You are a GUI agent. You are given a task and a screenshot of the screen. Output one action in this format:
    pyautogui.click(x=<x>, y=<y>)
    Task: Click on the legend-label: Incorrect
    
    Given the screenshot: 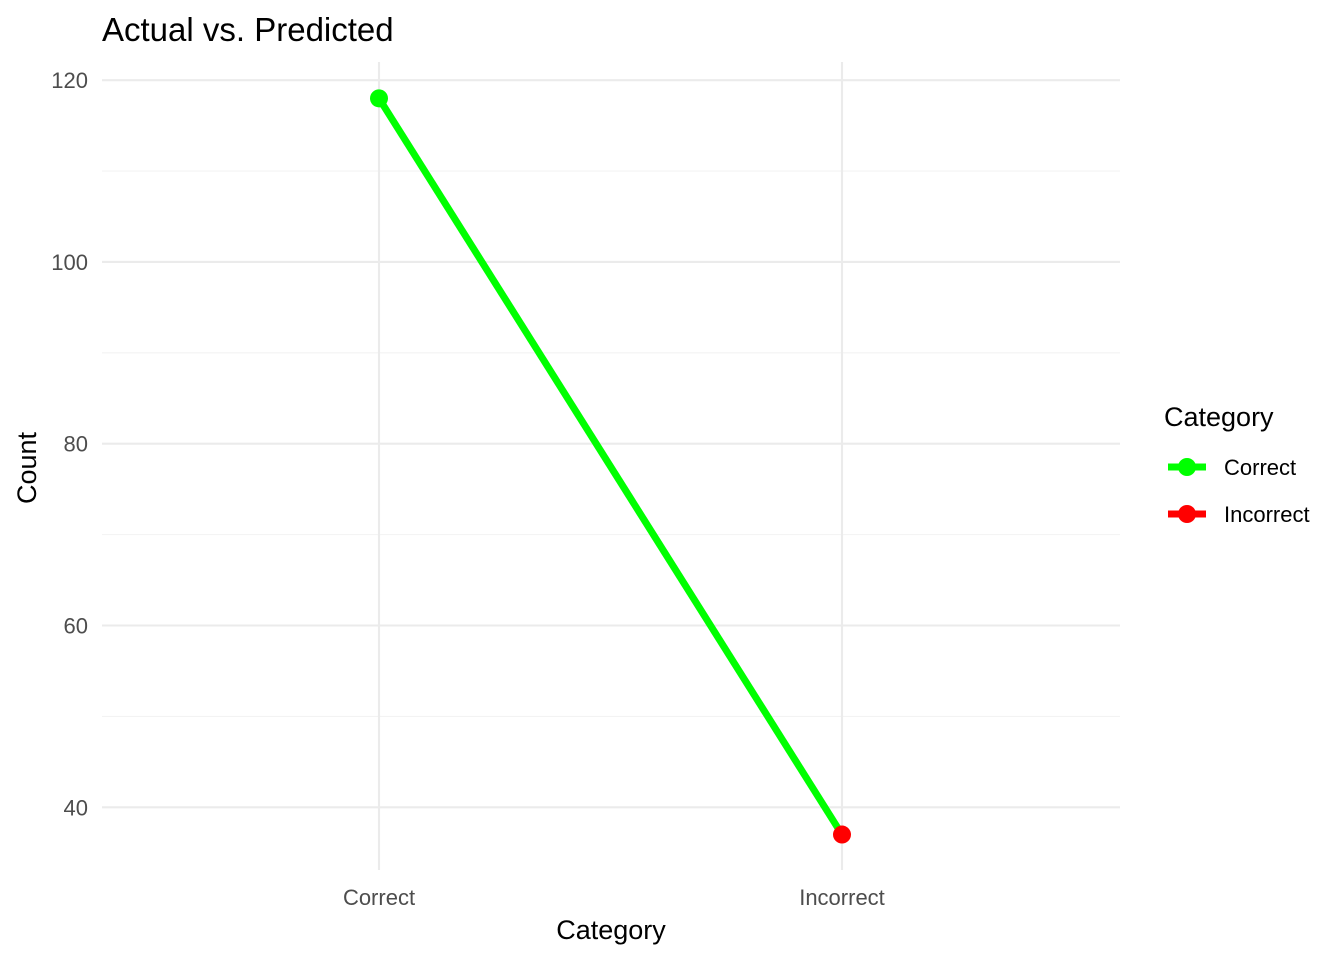 What is the action you would take?
    pyautogui.click(x=1267, y=514)
    